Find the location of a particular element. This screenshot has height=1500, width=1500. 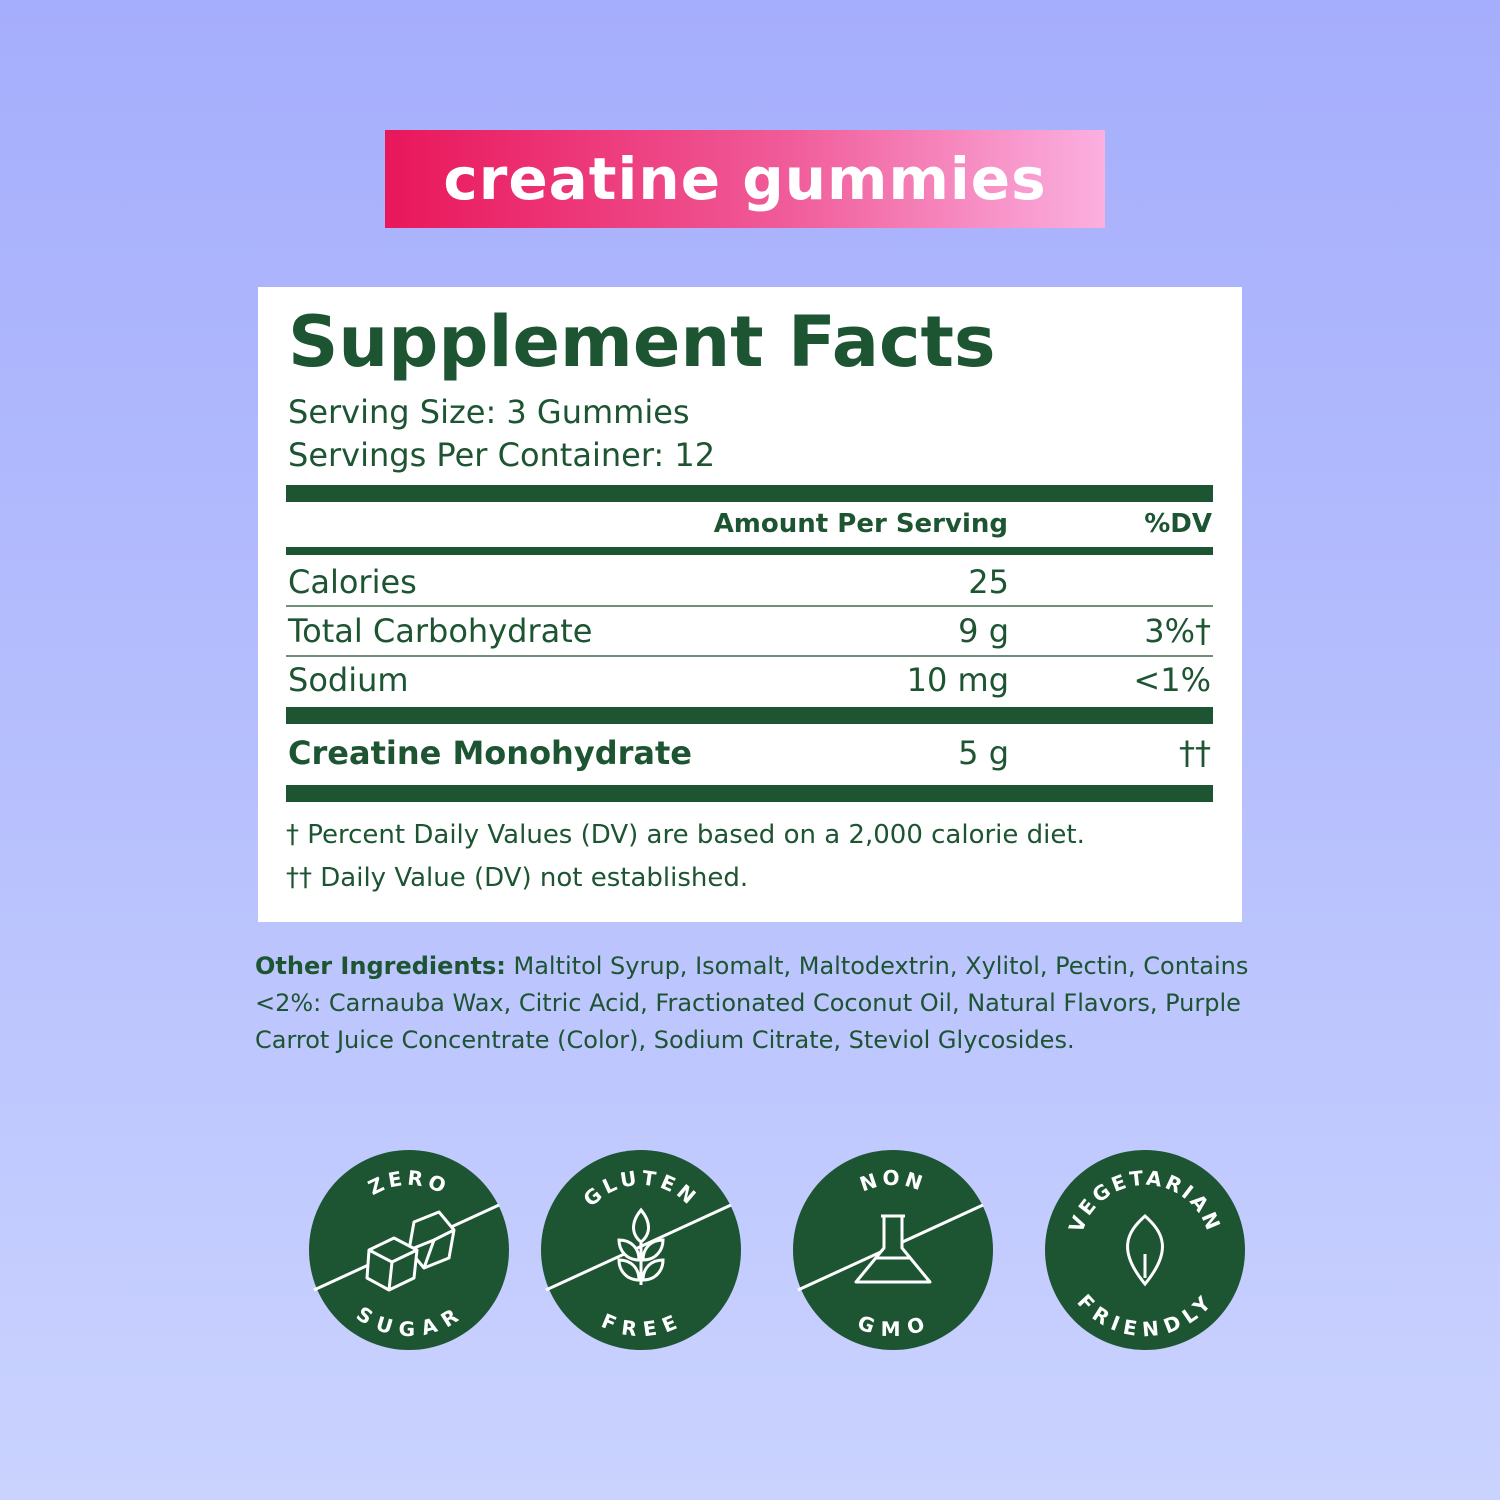

ingredients-label: Other Ingredients: is located at coordinates (380, 966).